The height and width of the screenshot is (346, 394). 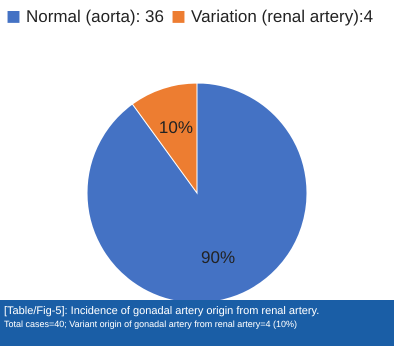 I want to click on legend-label: Normal (aorta): 36, so click(x=95, y=16).